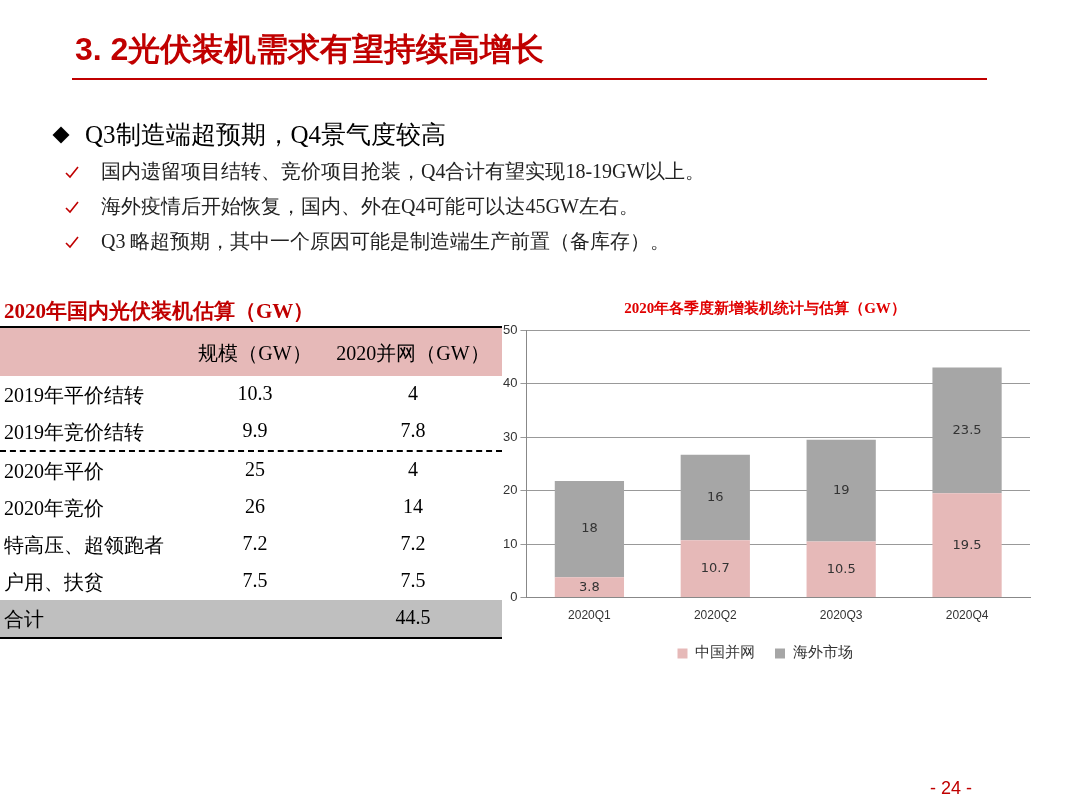 The width and height of the screenshot is (1077, 803). I want to click on data-label: 9.9, so click(255, 430).